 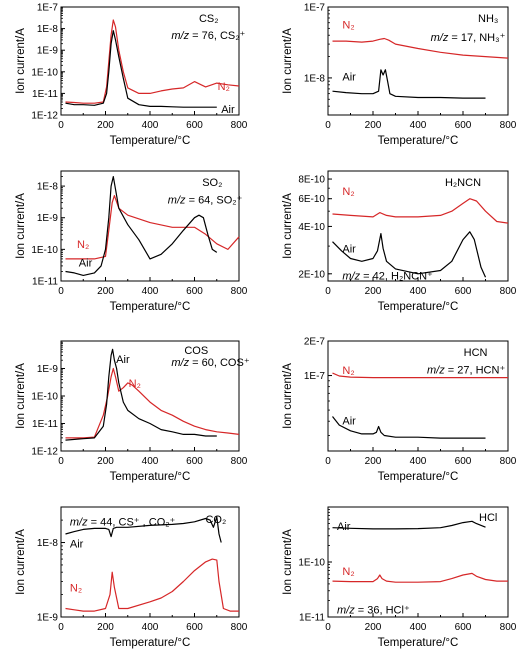 What do you see at coordinates (476, 353) in the screenshot?
I see `species-title: HCN` at bounding box center [476, 353].